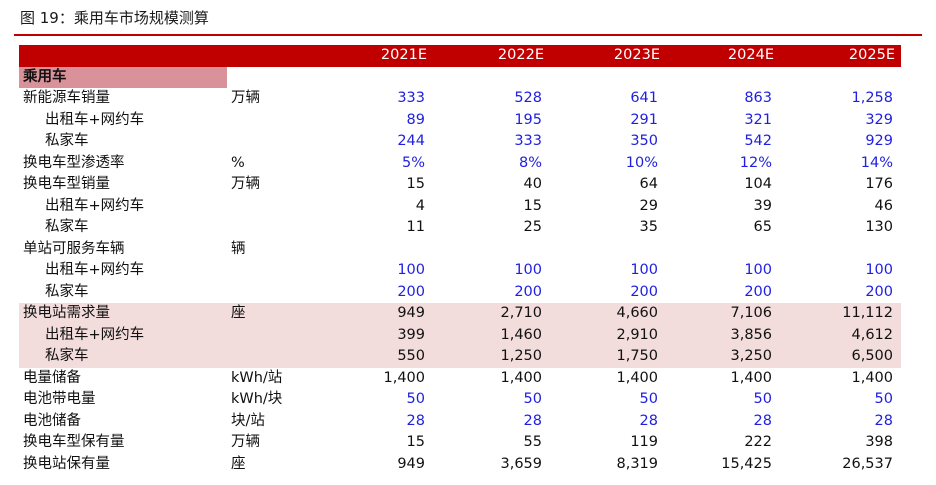 This screenshot has width=936, height=485. Describe the element at coordinates (528, 98) in the screenshot. I see `value-cell: 528` at that location.